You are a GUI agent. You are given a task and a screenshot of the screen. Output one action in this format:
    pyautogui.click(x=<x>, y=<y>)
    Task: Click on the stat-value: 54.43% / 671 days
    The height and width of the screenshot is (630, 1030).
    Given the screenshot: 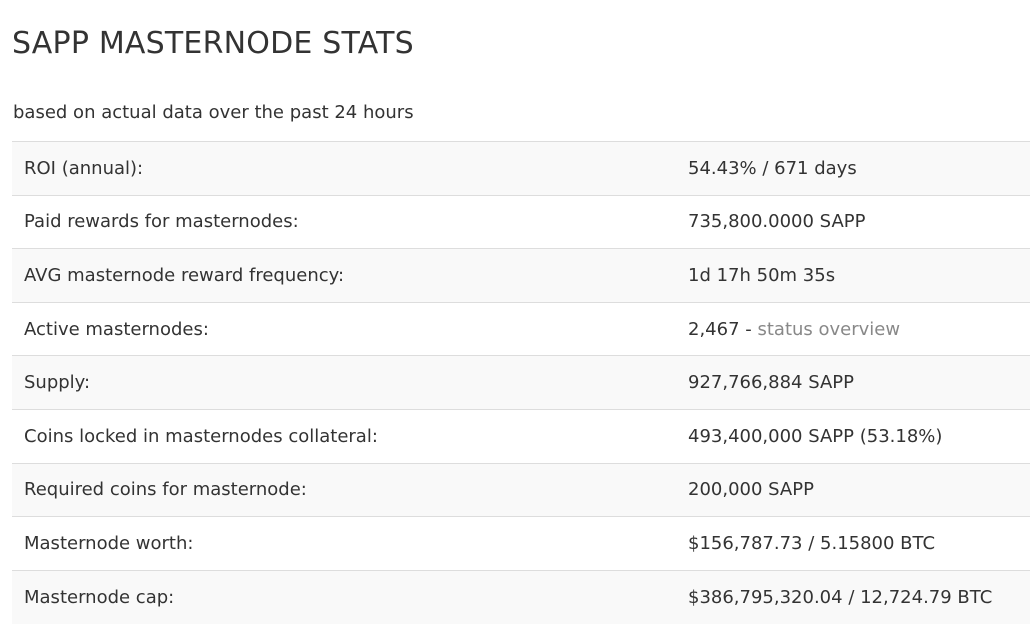 What is the action you would take?
    pyautogui.click(x=772, y=168)
    